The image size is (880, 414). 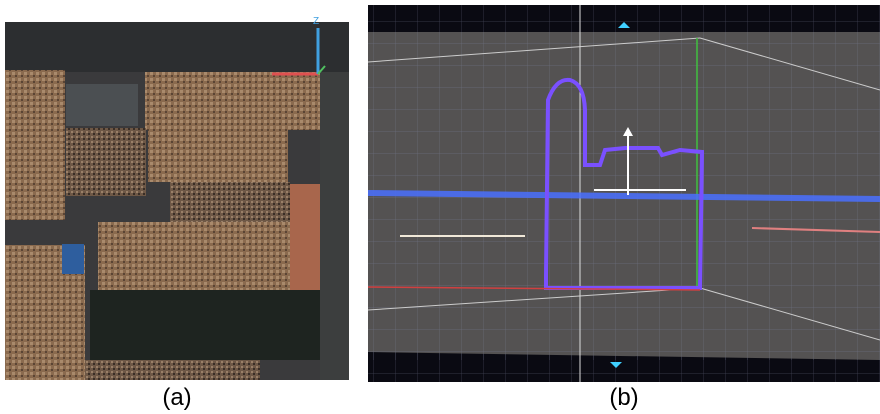 What do you see at coordinates (176, 397) in the screenshot?
I see `panel-caption: (a)` at bounding box center [176, 397].